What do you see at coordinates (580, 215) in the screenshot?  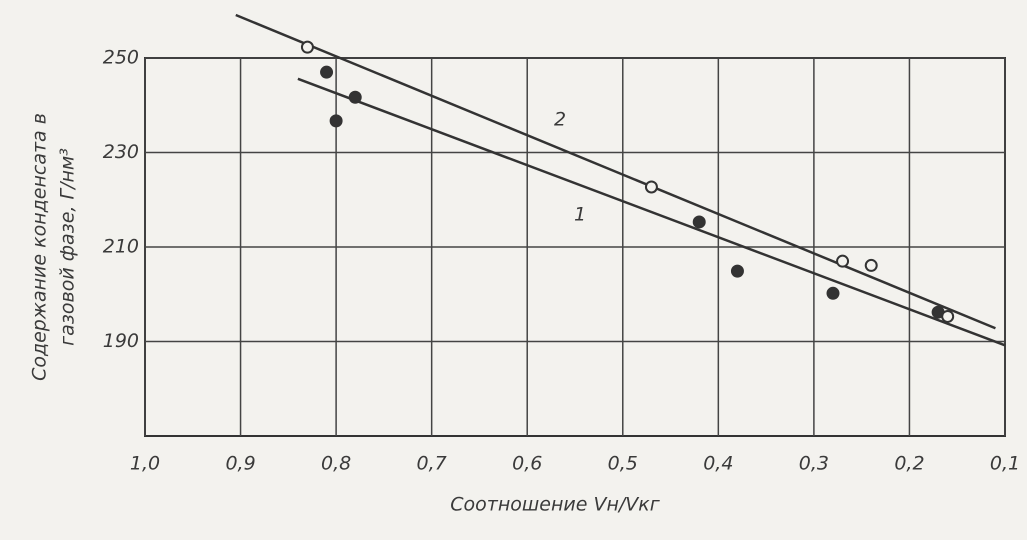 I see `line-label: 1` at bounding box center [580, 215].